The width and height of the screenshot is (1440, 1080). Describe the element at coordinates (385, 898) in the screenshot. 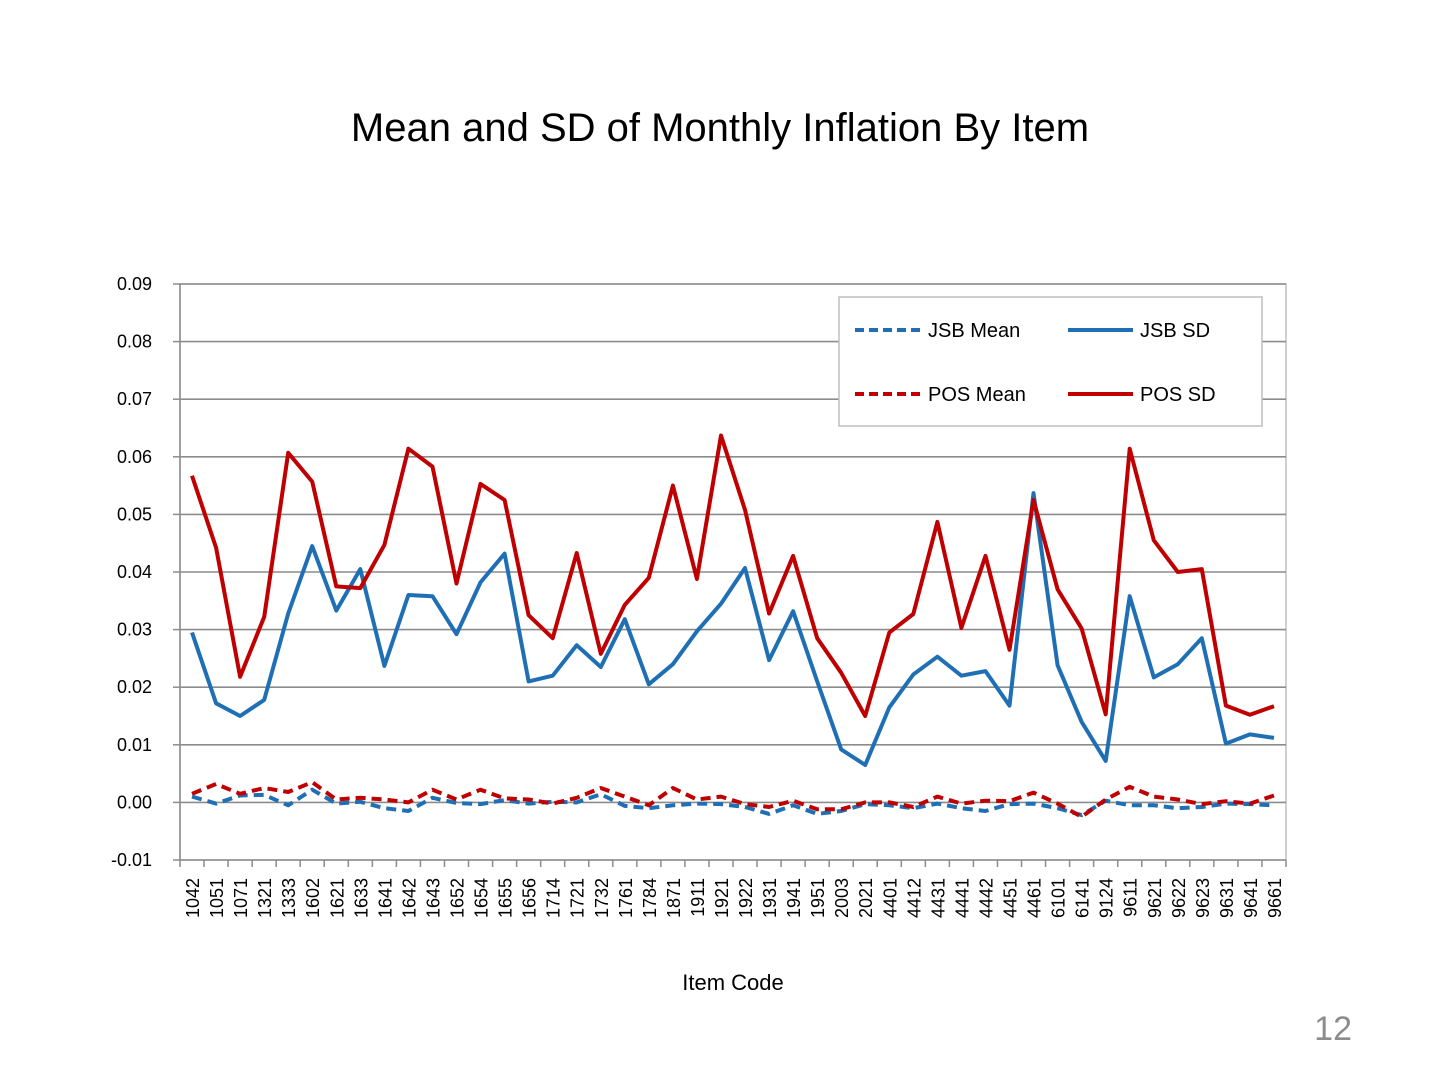

I see `x-tick-label: 1641` at that location.